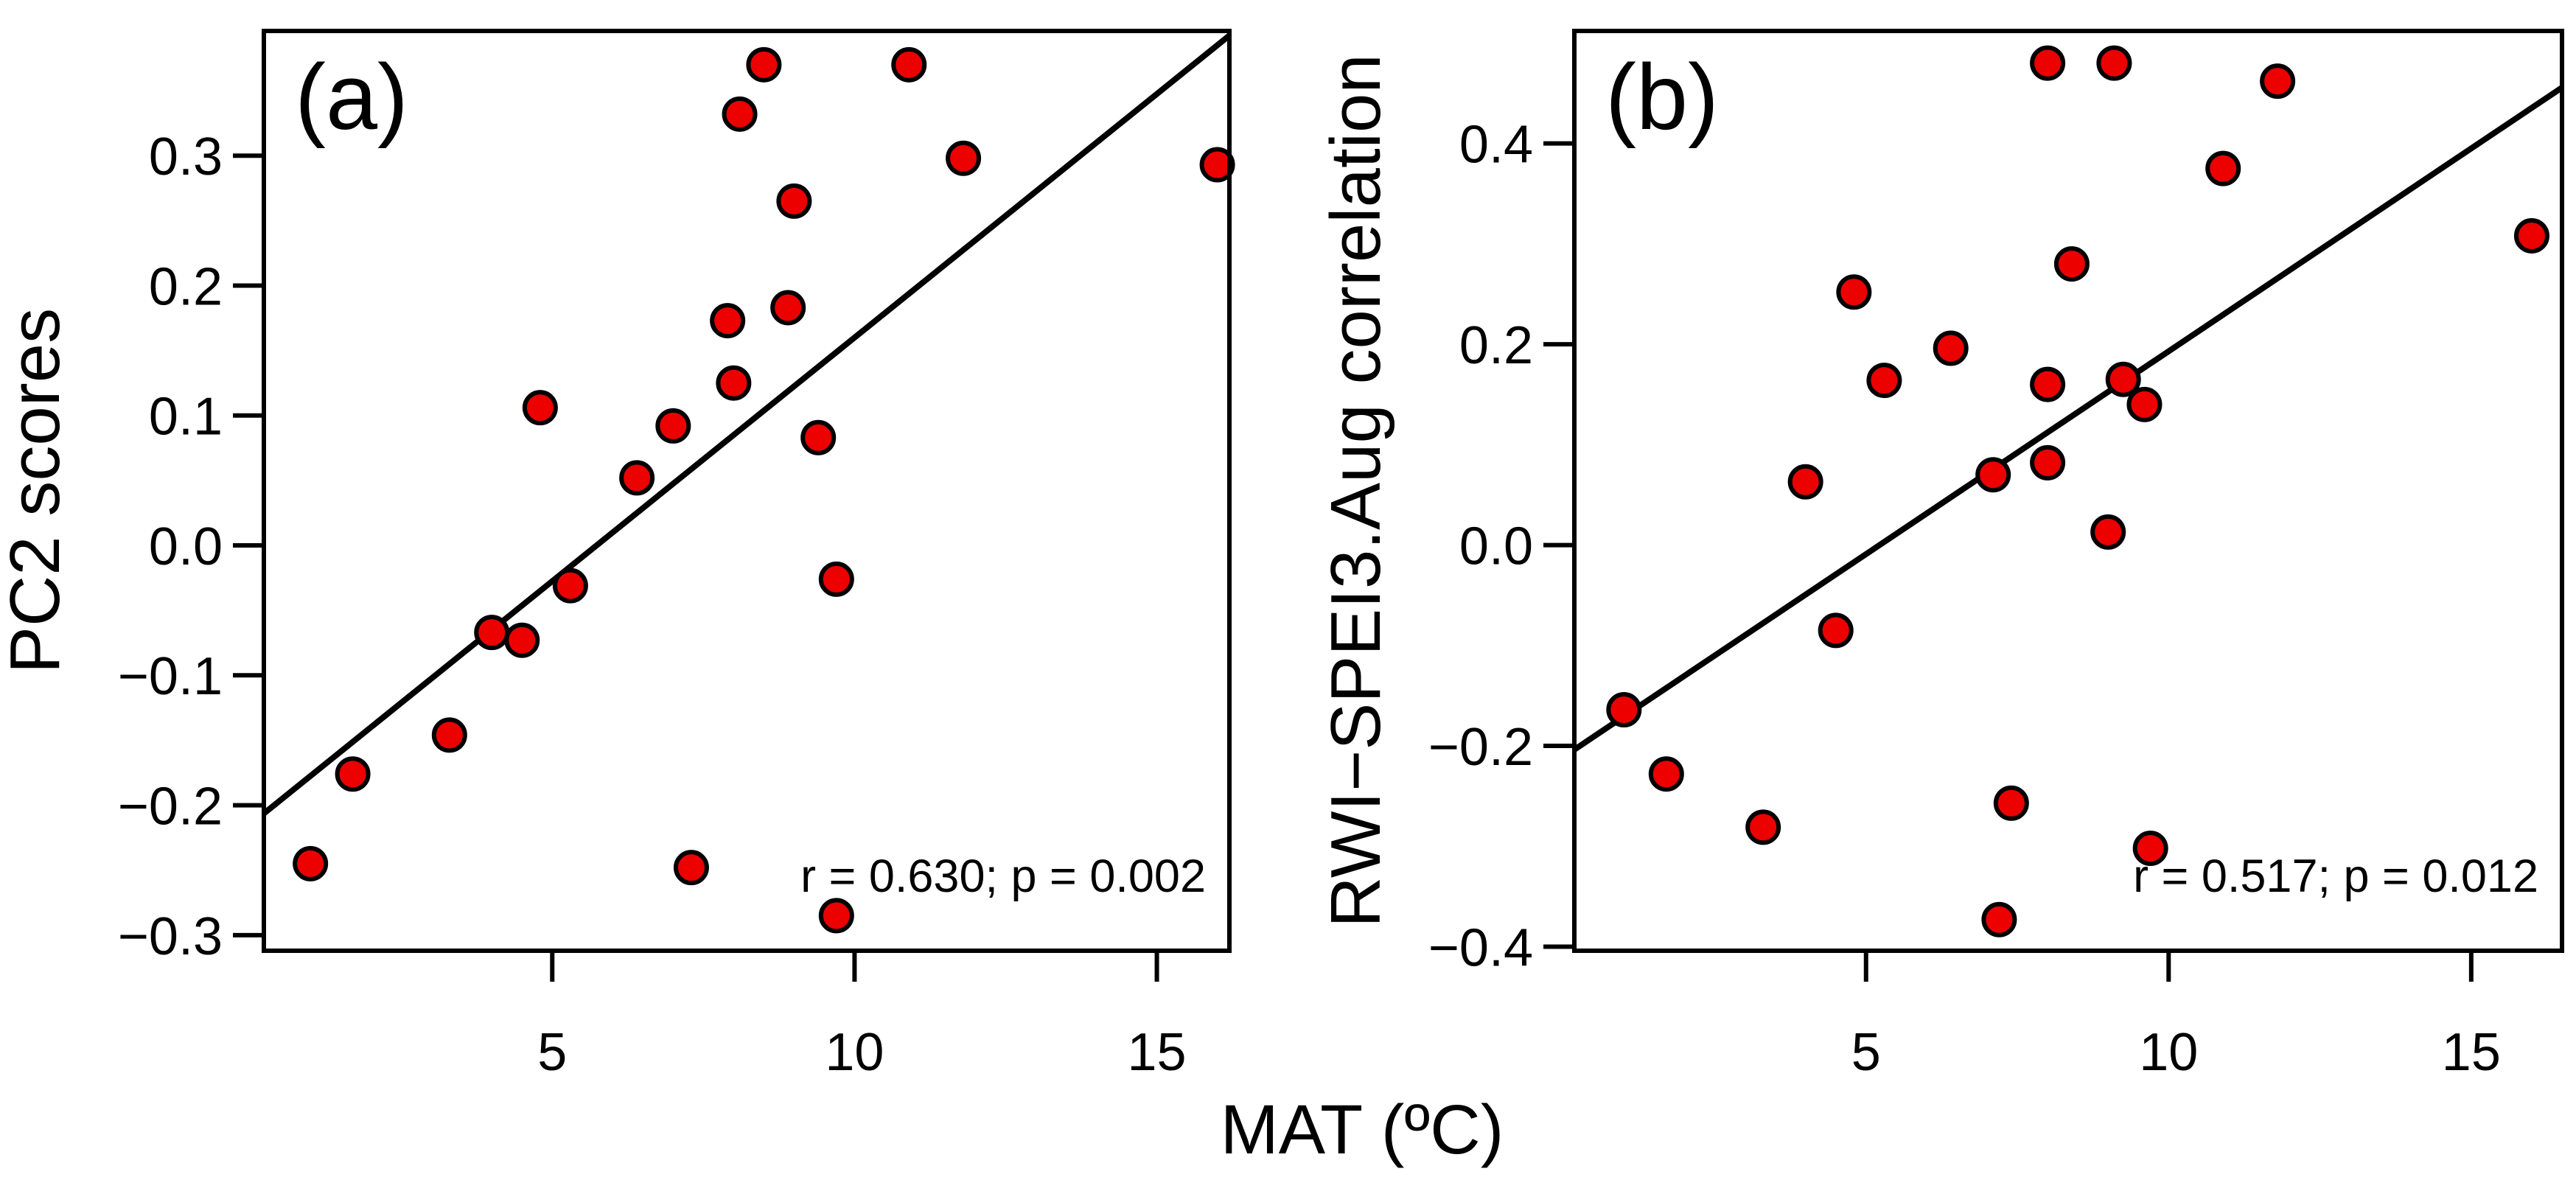  I want to click on y-tick-label-b: 0.2, so click(1496, 346).